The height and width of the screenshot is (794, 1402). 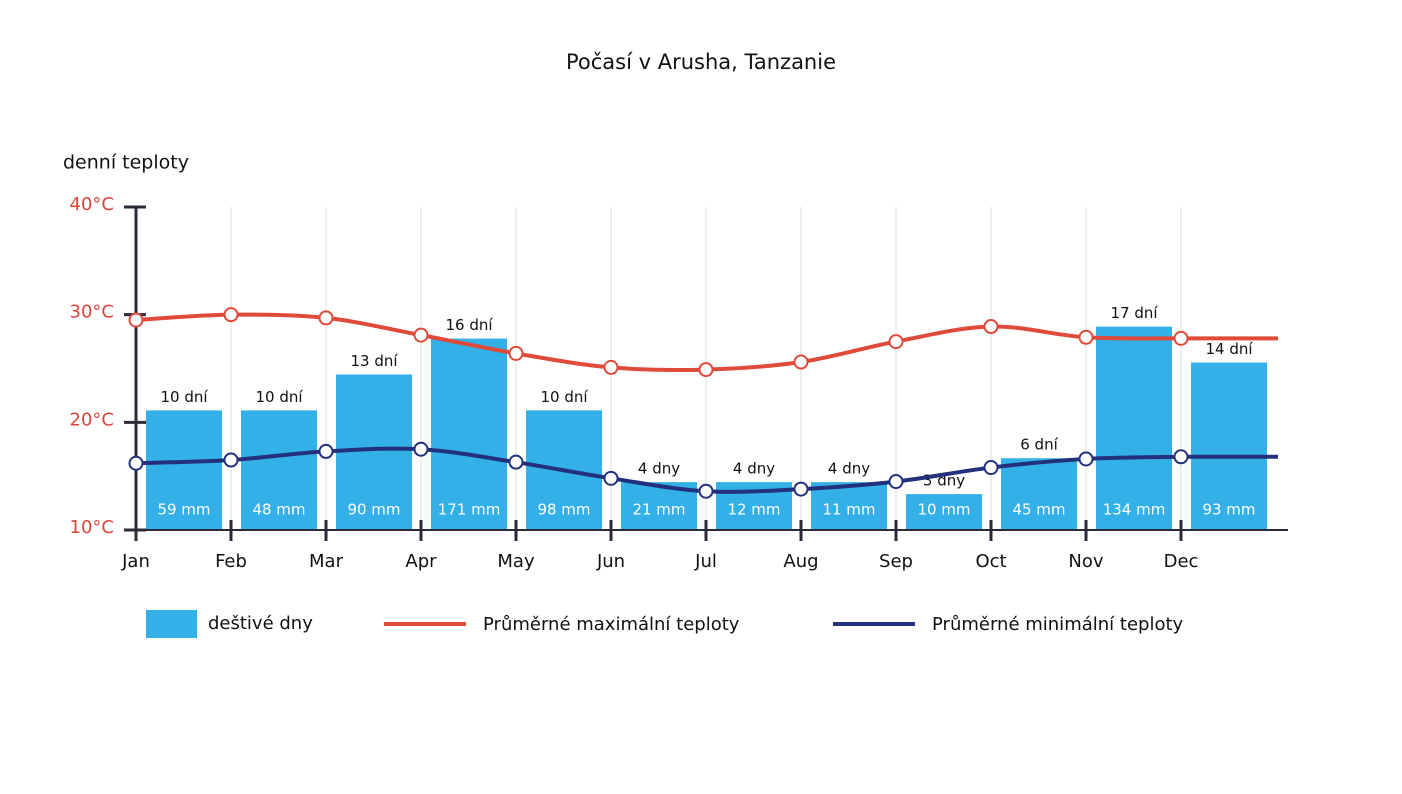 I want to click on x-tick-label: Jun, so click(x=610, y=561).